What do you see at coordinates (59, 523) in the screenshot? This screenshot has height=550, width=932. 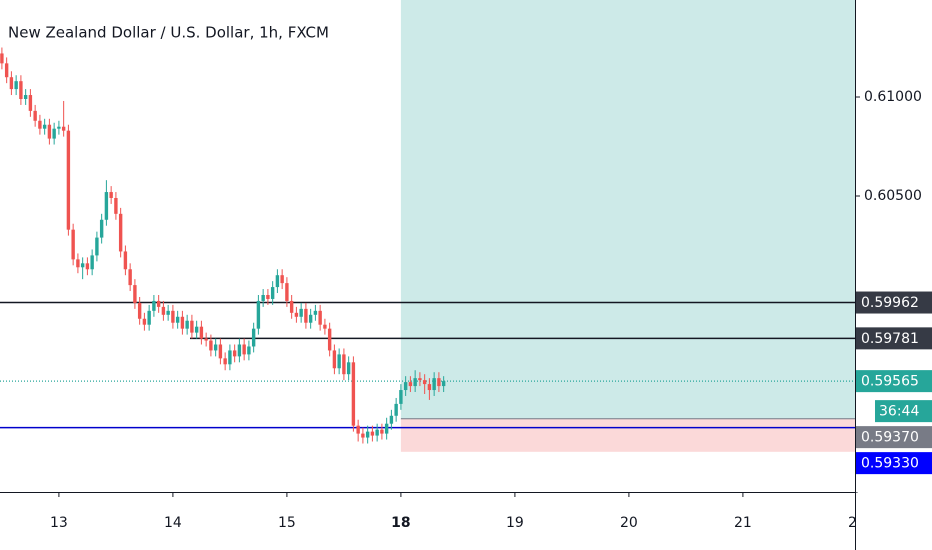 I see `x-tick-label: 13` at bounding box center [59, 523].